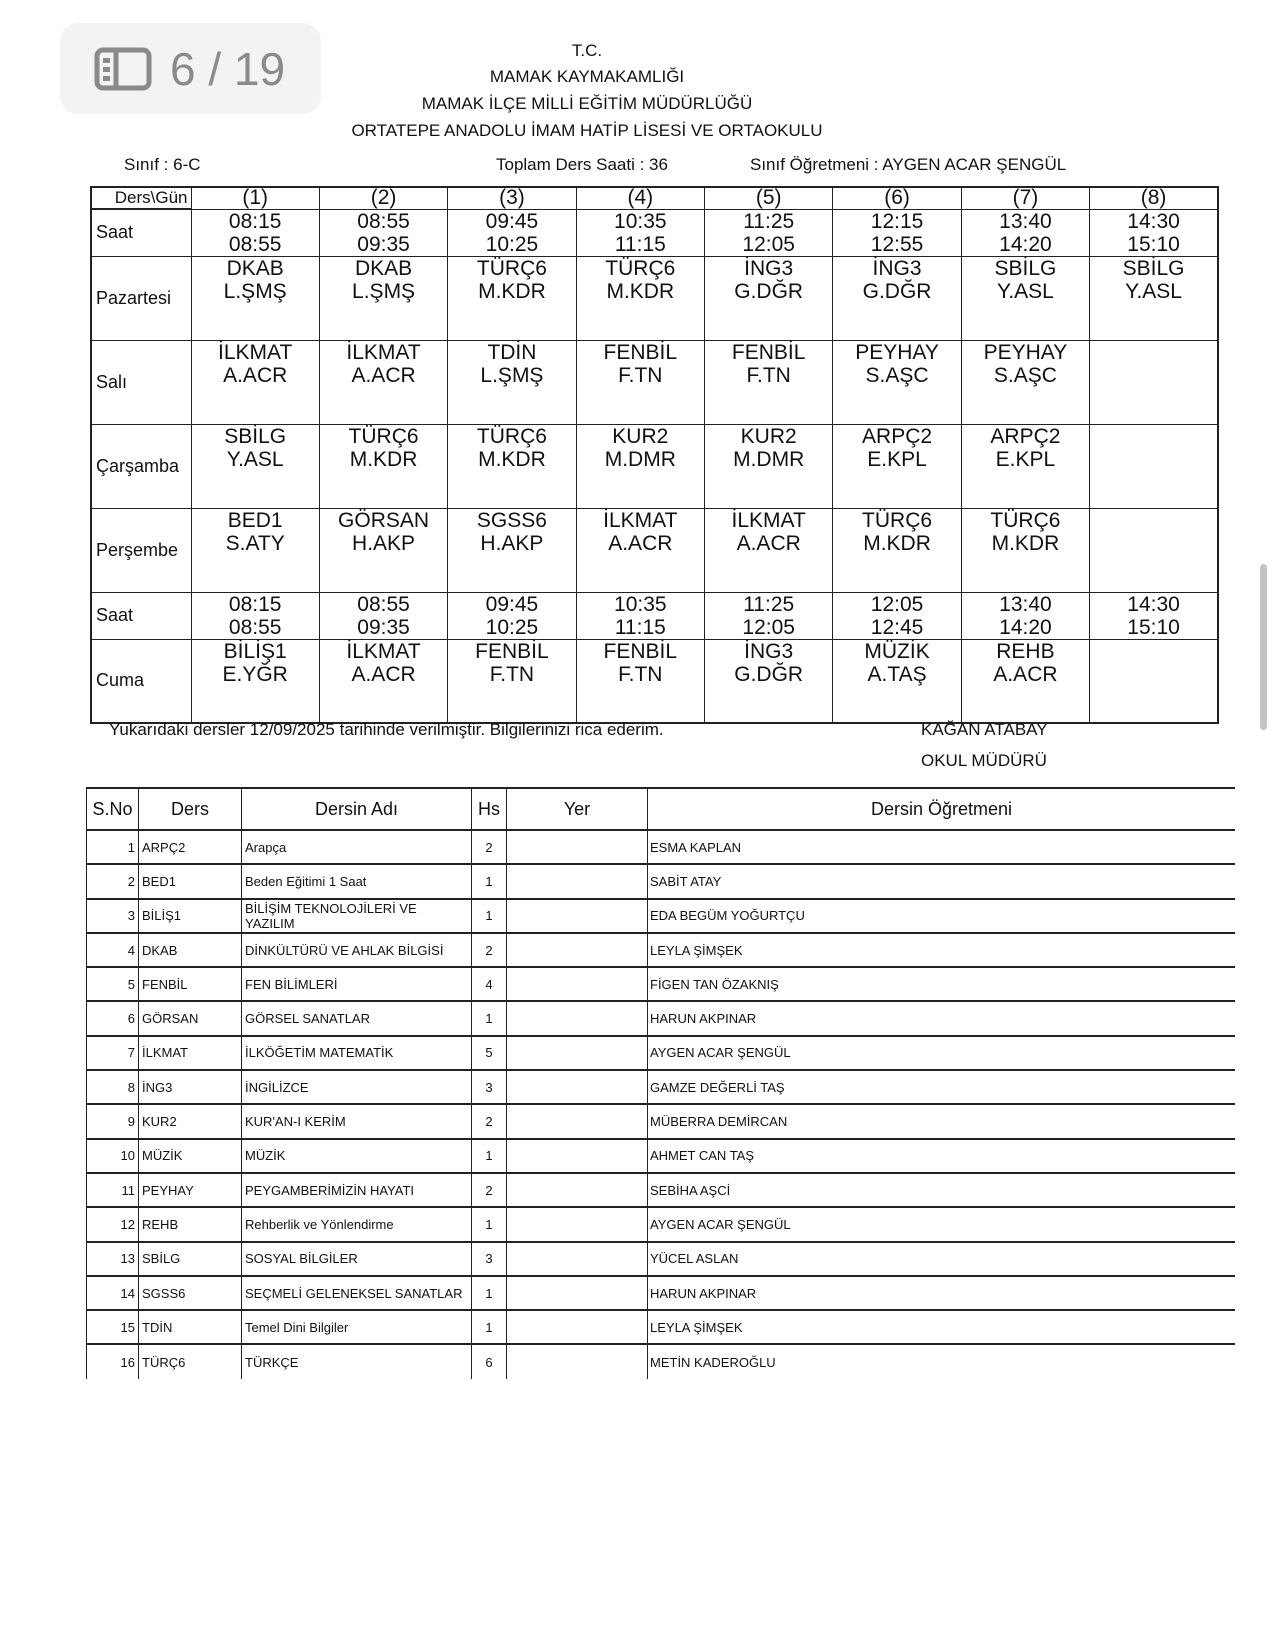  What do you see at coordinates (941, 1328) in the screenshot?
I see `table-cell: LEYLA ŞİMŞEK` at bounding box center [941, 1328].